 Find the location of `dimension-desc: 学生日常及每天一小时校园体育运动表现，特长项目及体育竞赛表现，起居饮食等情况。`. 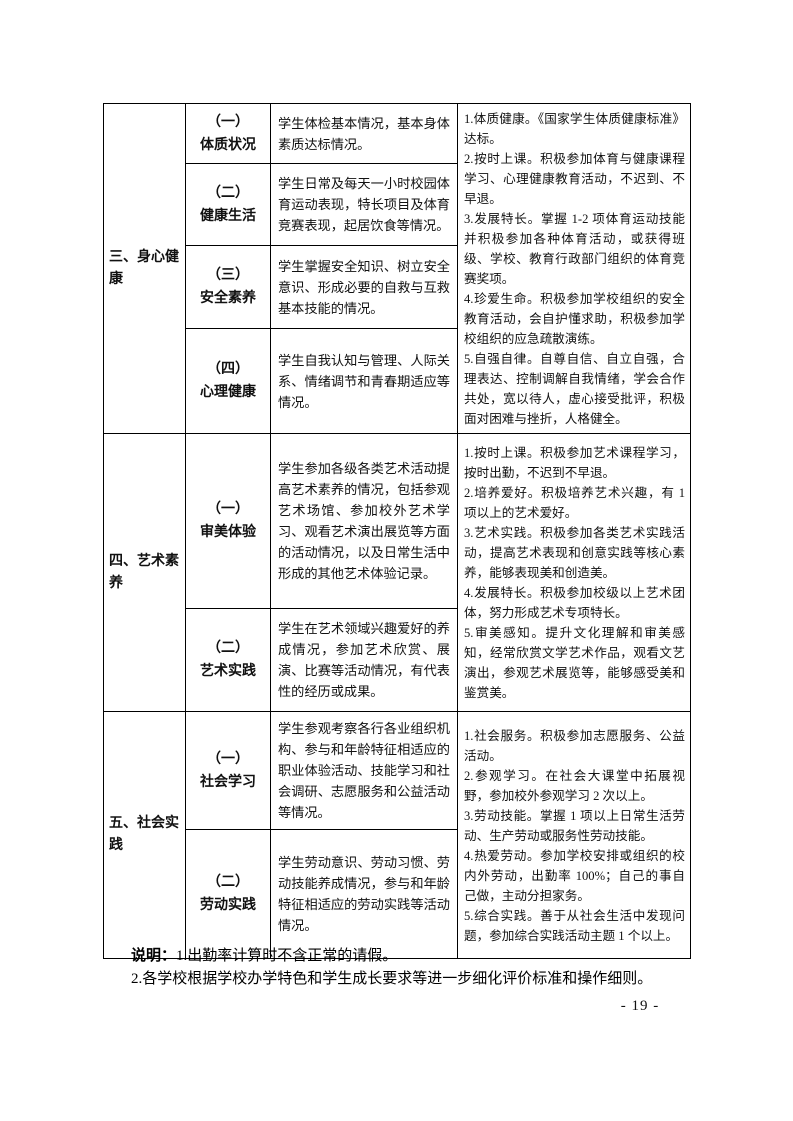

dimension-desc: 学生日常及每天一小时校园体育运动表现，特长项目及体育竞赛表现，起居饮食等情况。 is located at coordinates (364, 205).